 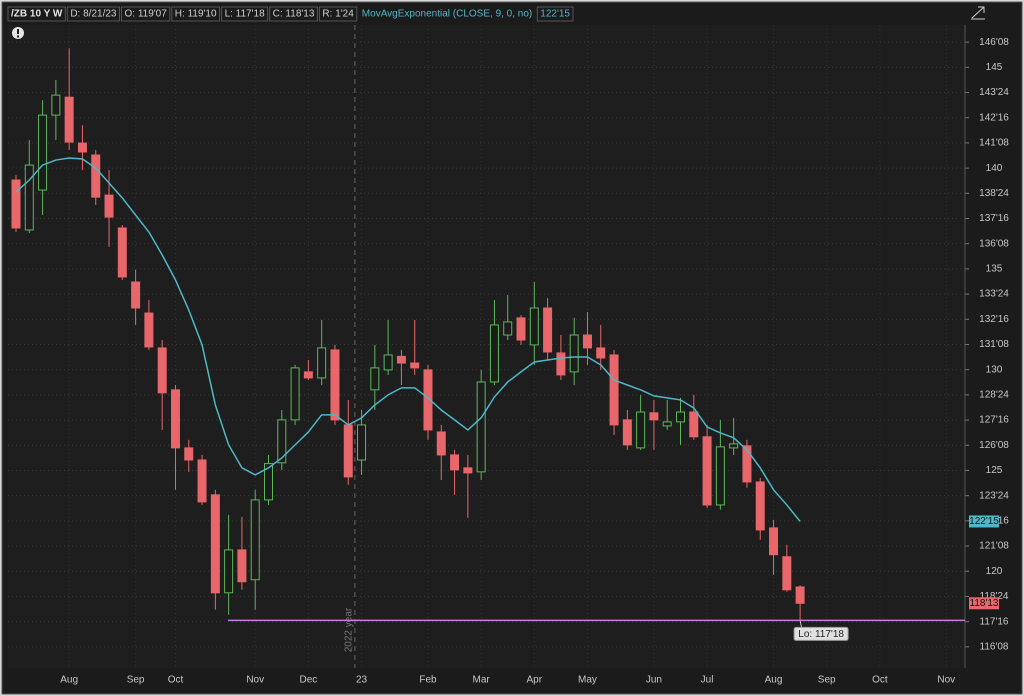 What do you see at coordinates (994, 621) in the screenshot?
I see `y-tick-label: 117'16` at bounding box center [994, 621].